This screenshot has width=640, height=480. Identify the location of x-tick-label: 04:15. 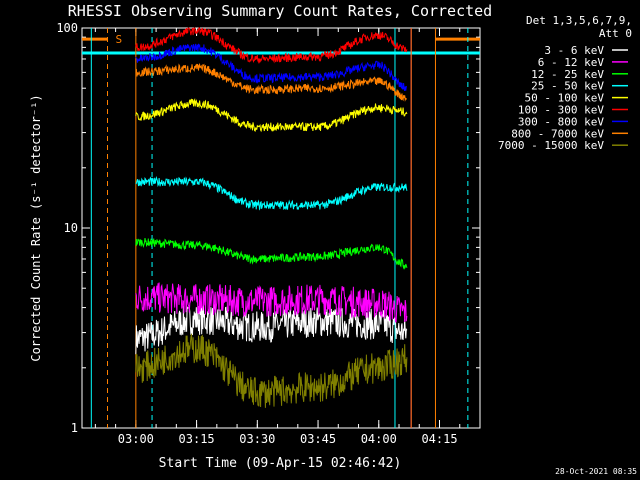
(439, 439).